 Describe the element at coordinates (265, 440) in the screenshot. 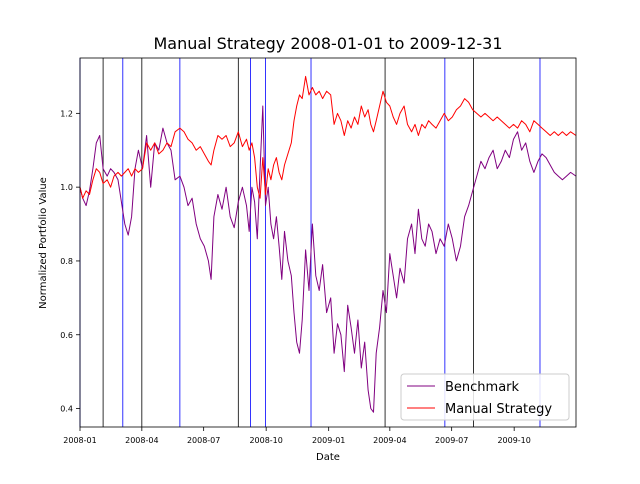

I see `x-tick-label-3: 2008-10` at that location.